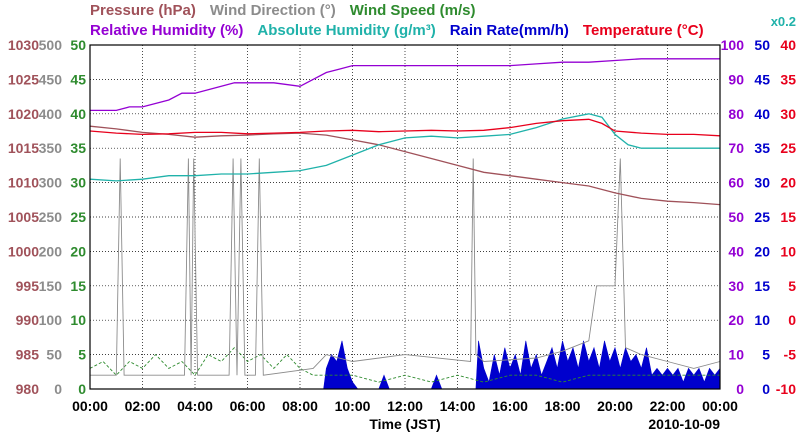 The width and height of the screenshot is (800, 434). I want to click on tick-label-pressure: 990, so click(28, 320).